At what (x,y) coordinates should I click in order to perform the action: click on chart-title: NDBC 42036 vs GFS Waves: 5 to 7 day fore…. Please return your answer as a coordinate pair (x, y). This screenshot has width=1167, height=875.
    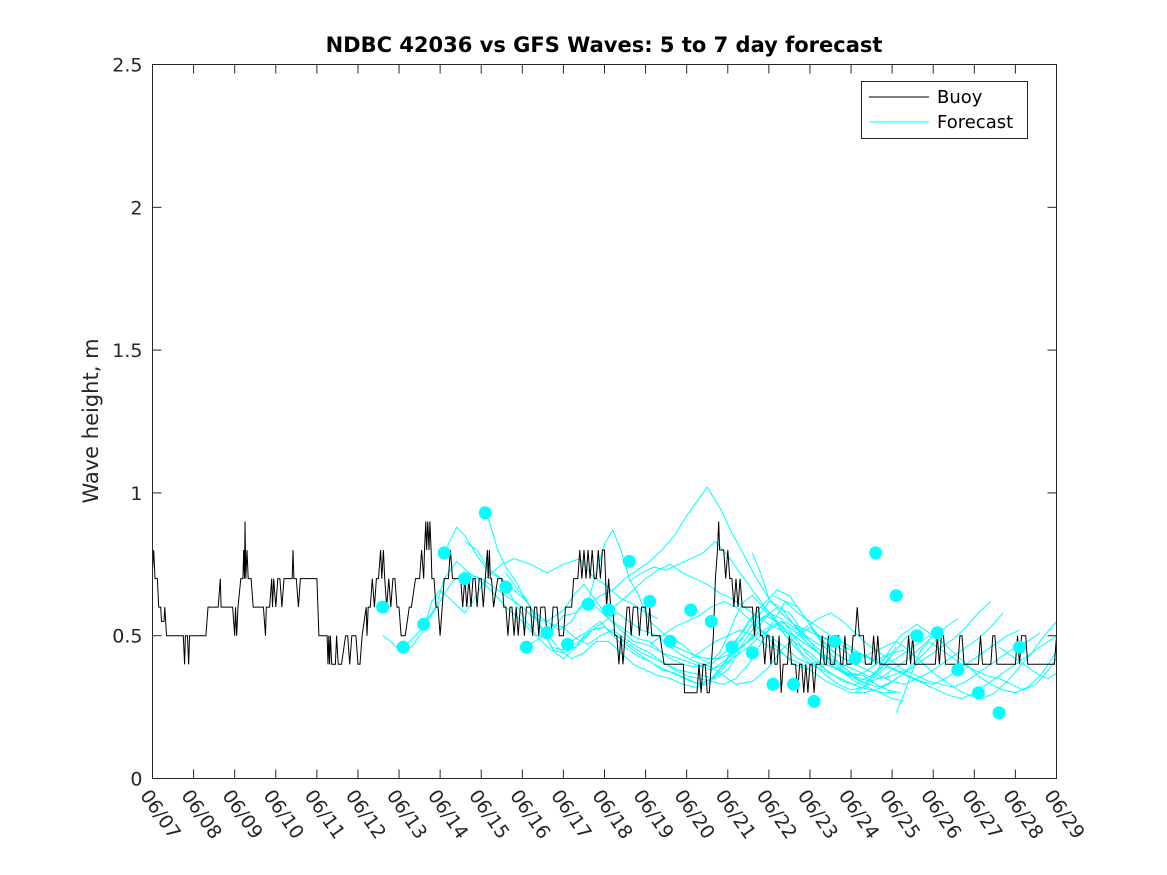
    Looking at the image, I should click on (604, 45).